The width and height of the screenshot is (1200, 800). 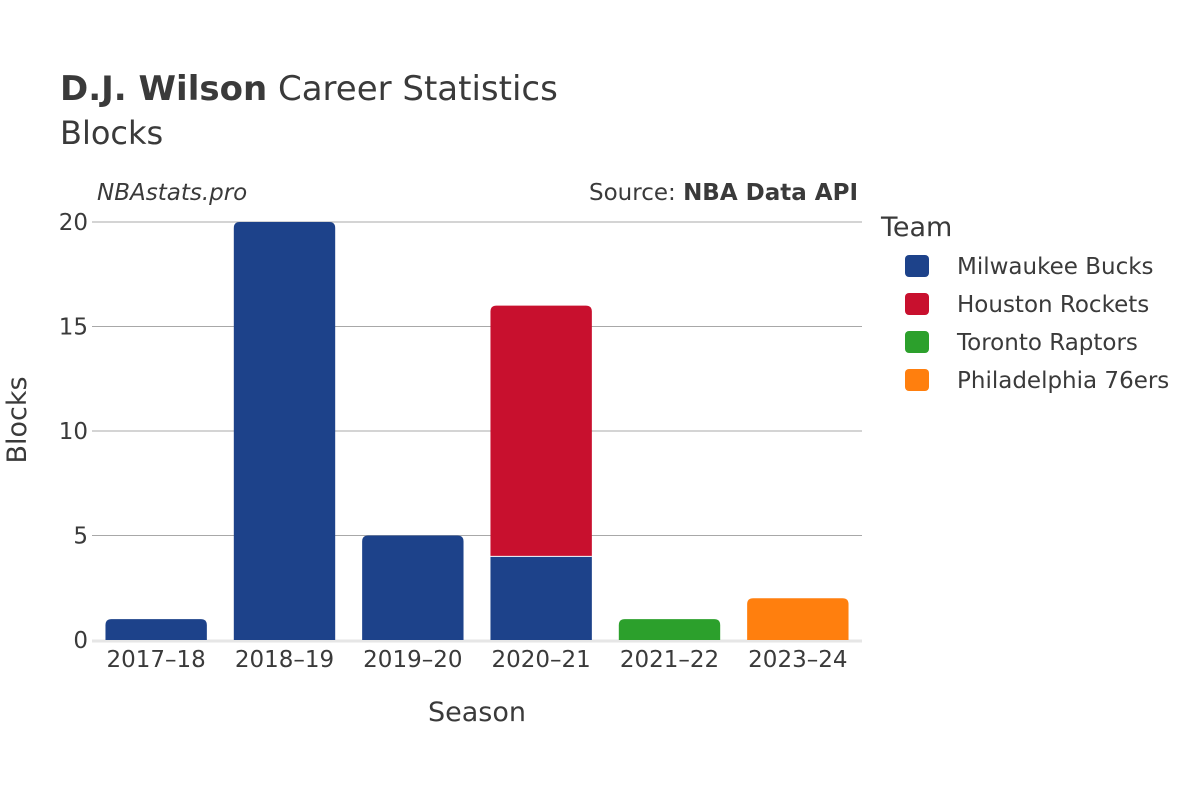 What do you see at coordinates (770, 193) in the screenshot?
I see `source-name: NBA Data API` at bounding box center [770, 193].